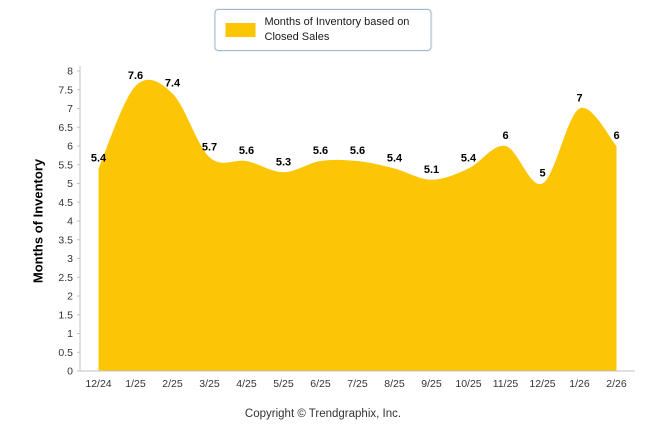  What do you see at coordinates (209, 147) in the screenshot?
I see `data-label: 5.7` at bounding box center [209, 147].